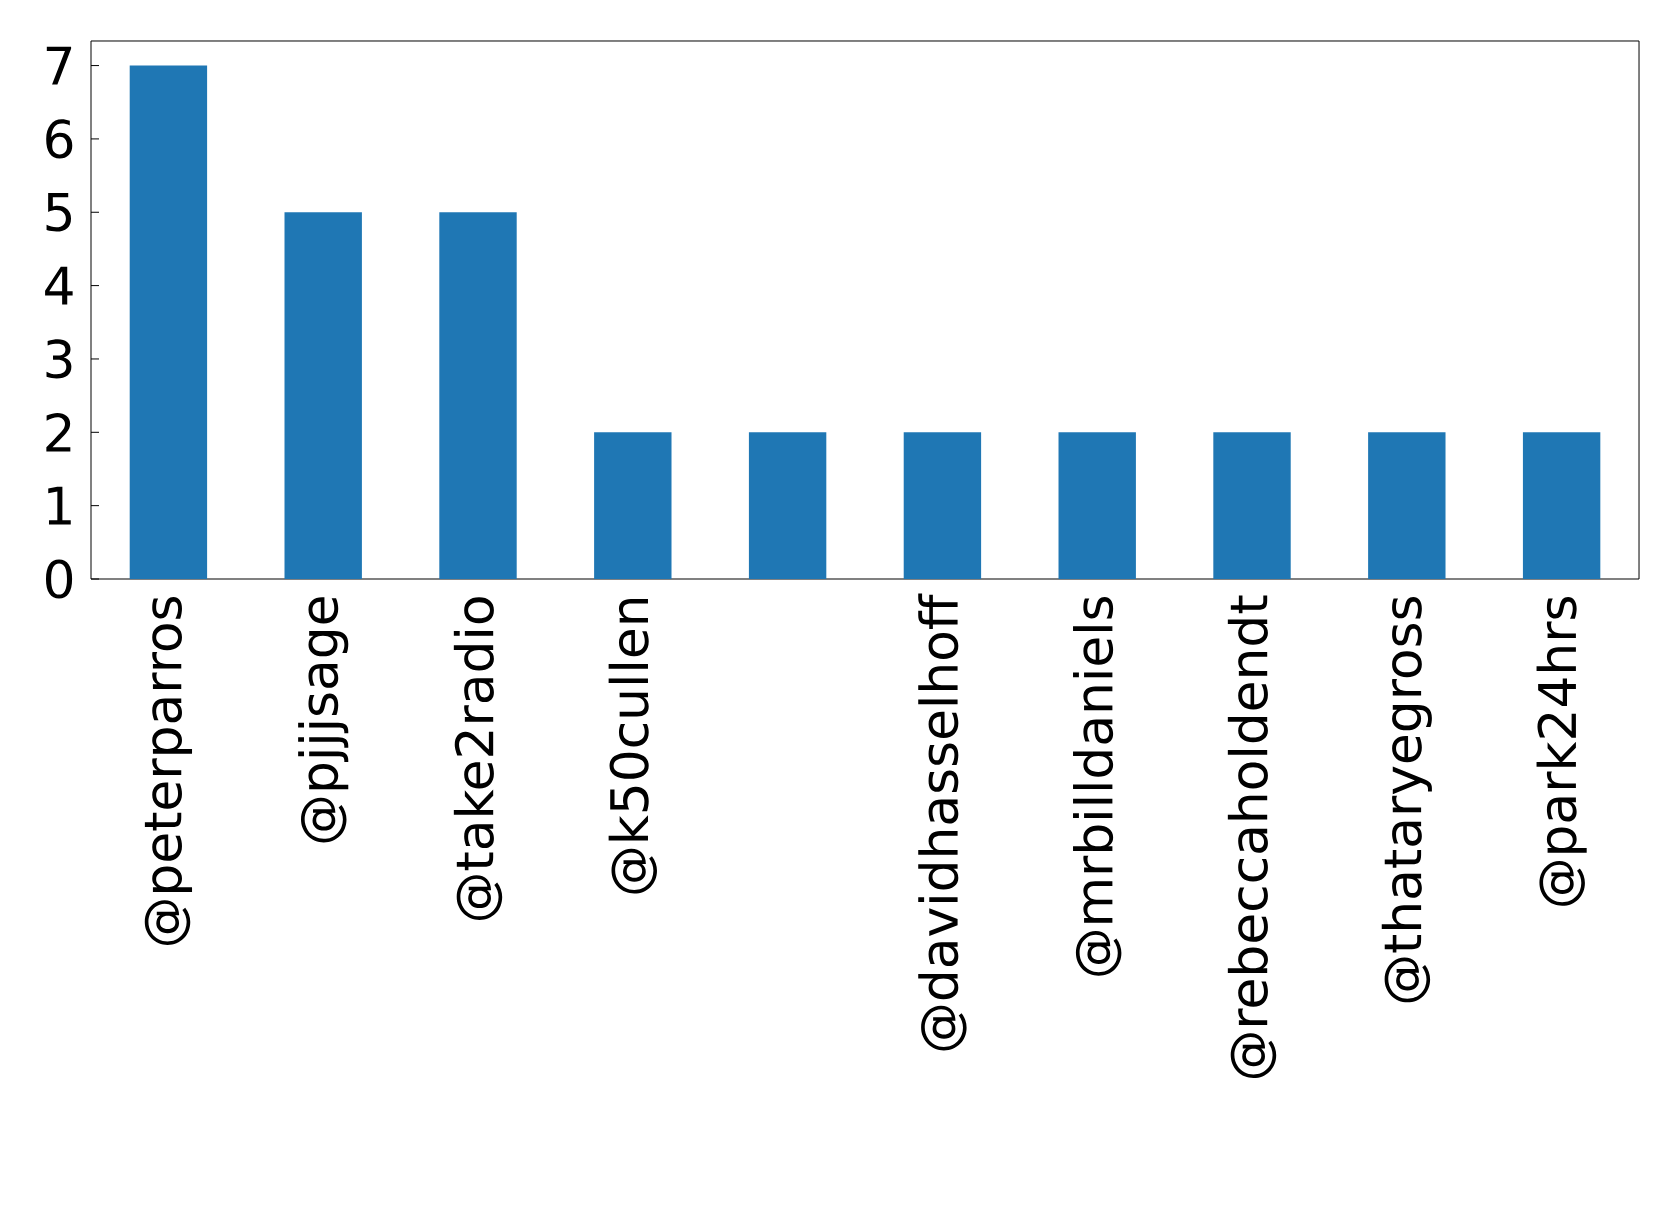  I want to click on y-tick-label: 4, so click(59, 285).